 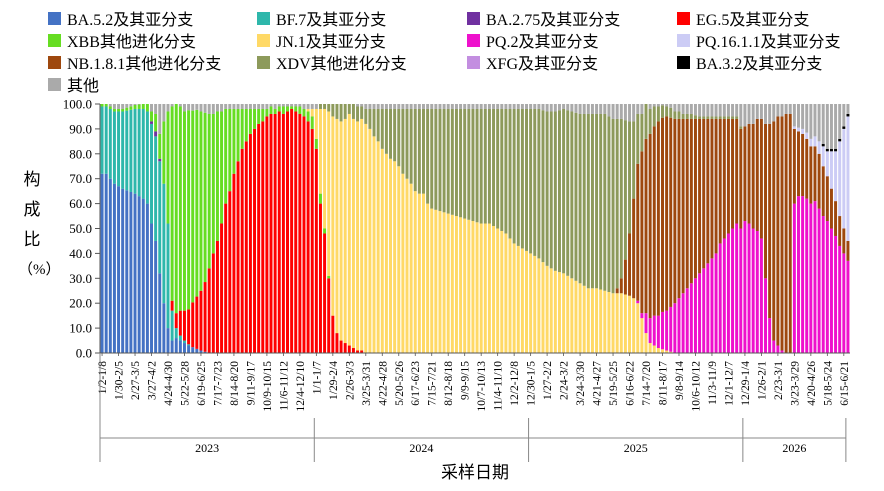 What do you see at coordinates (542, 42) in the screenshot?
I see `legend-label: PQ.2及其亚分支` at bounding box center [542, 42].